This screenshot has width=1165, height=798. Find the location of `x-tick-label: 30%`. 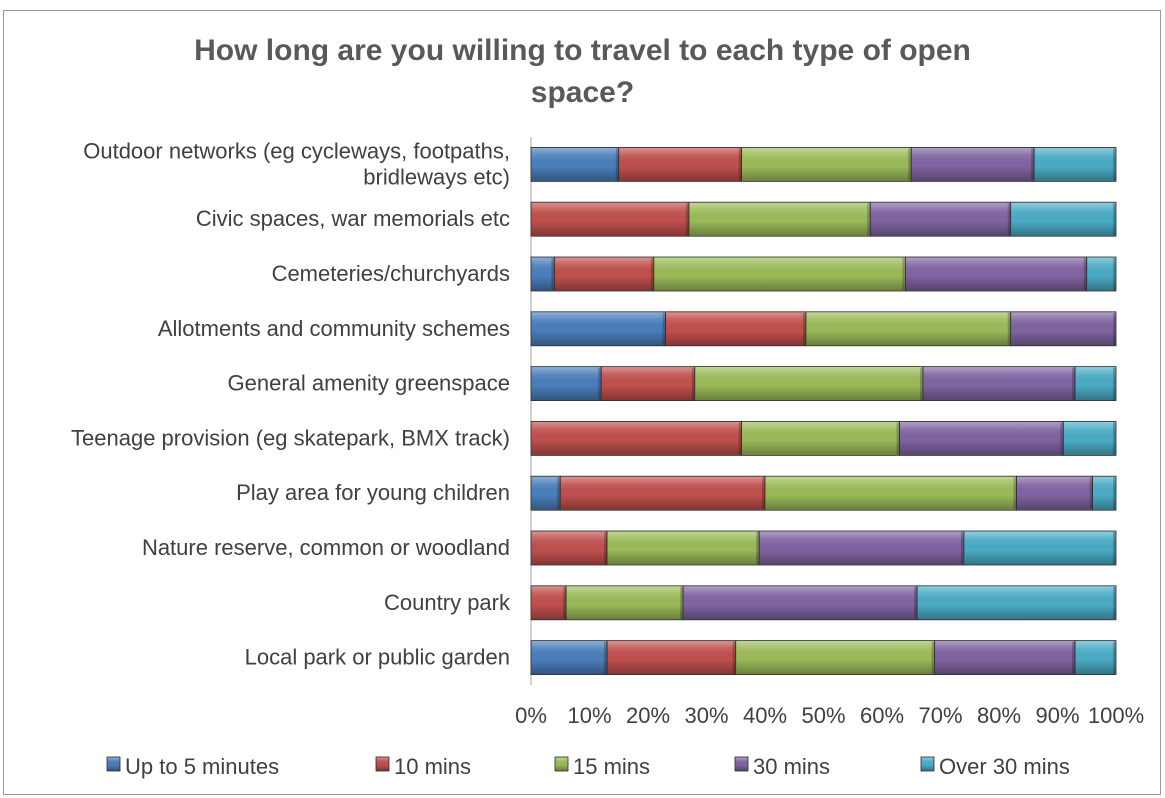

x-tick-label: 30% is located at coordinates (706, 715).